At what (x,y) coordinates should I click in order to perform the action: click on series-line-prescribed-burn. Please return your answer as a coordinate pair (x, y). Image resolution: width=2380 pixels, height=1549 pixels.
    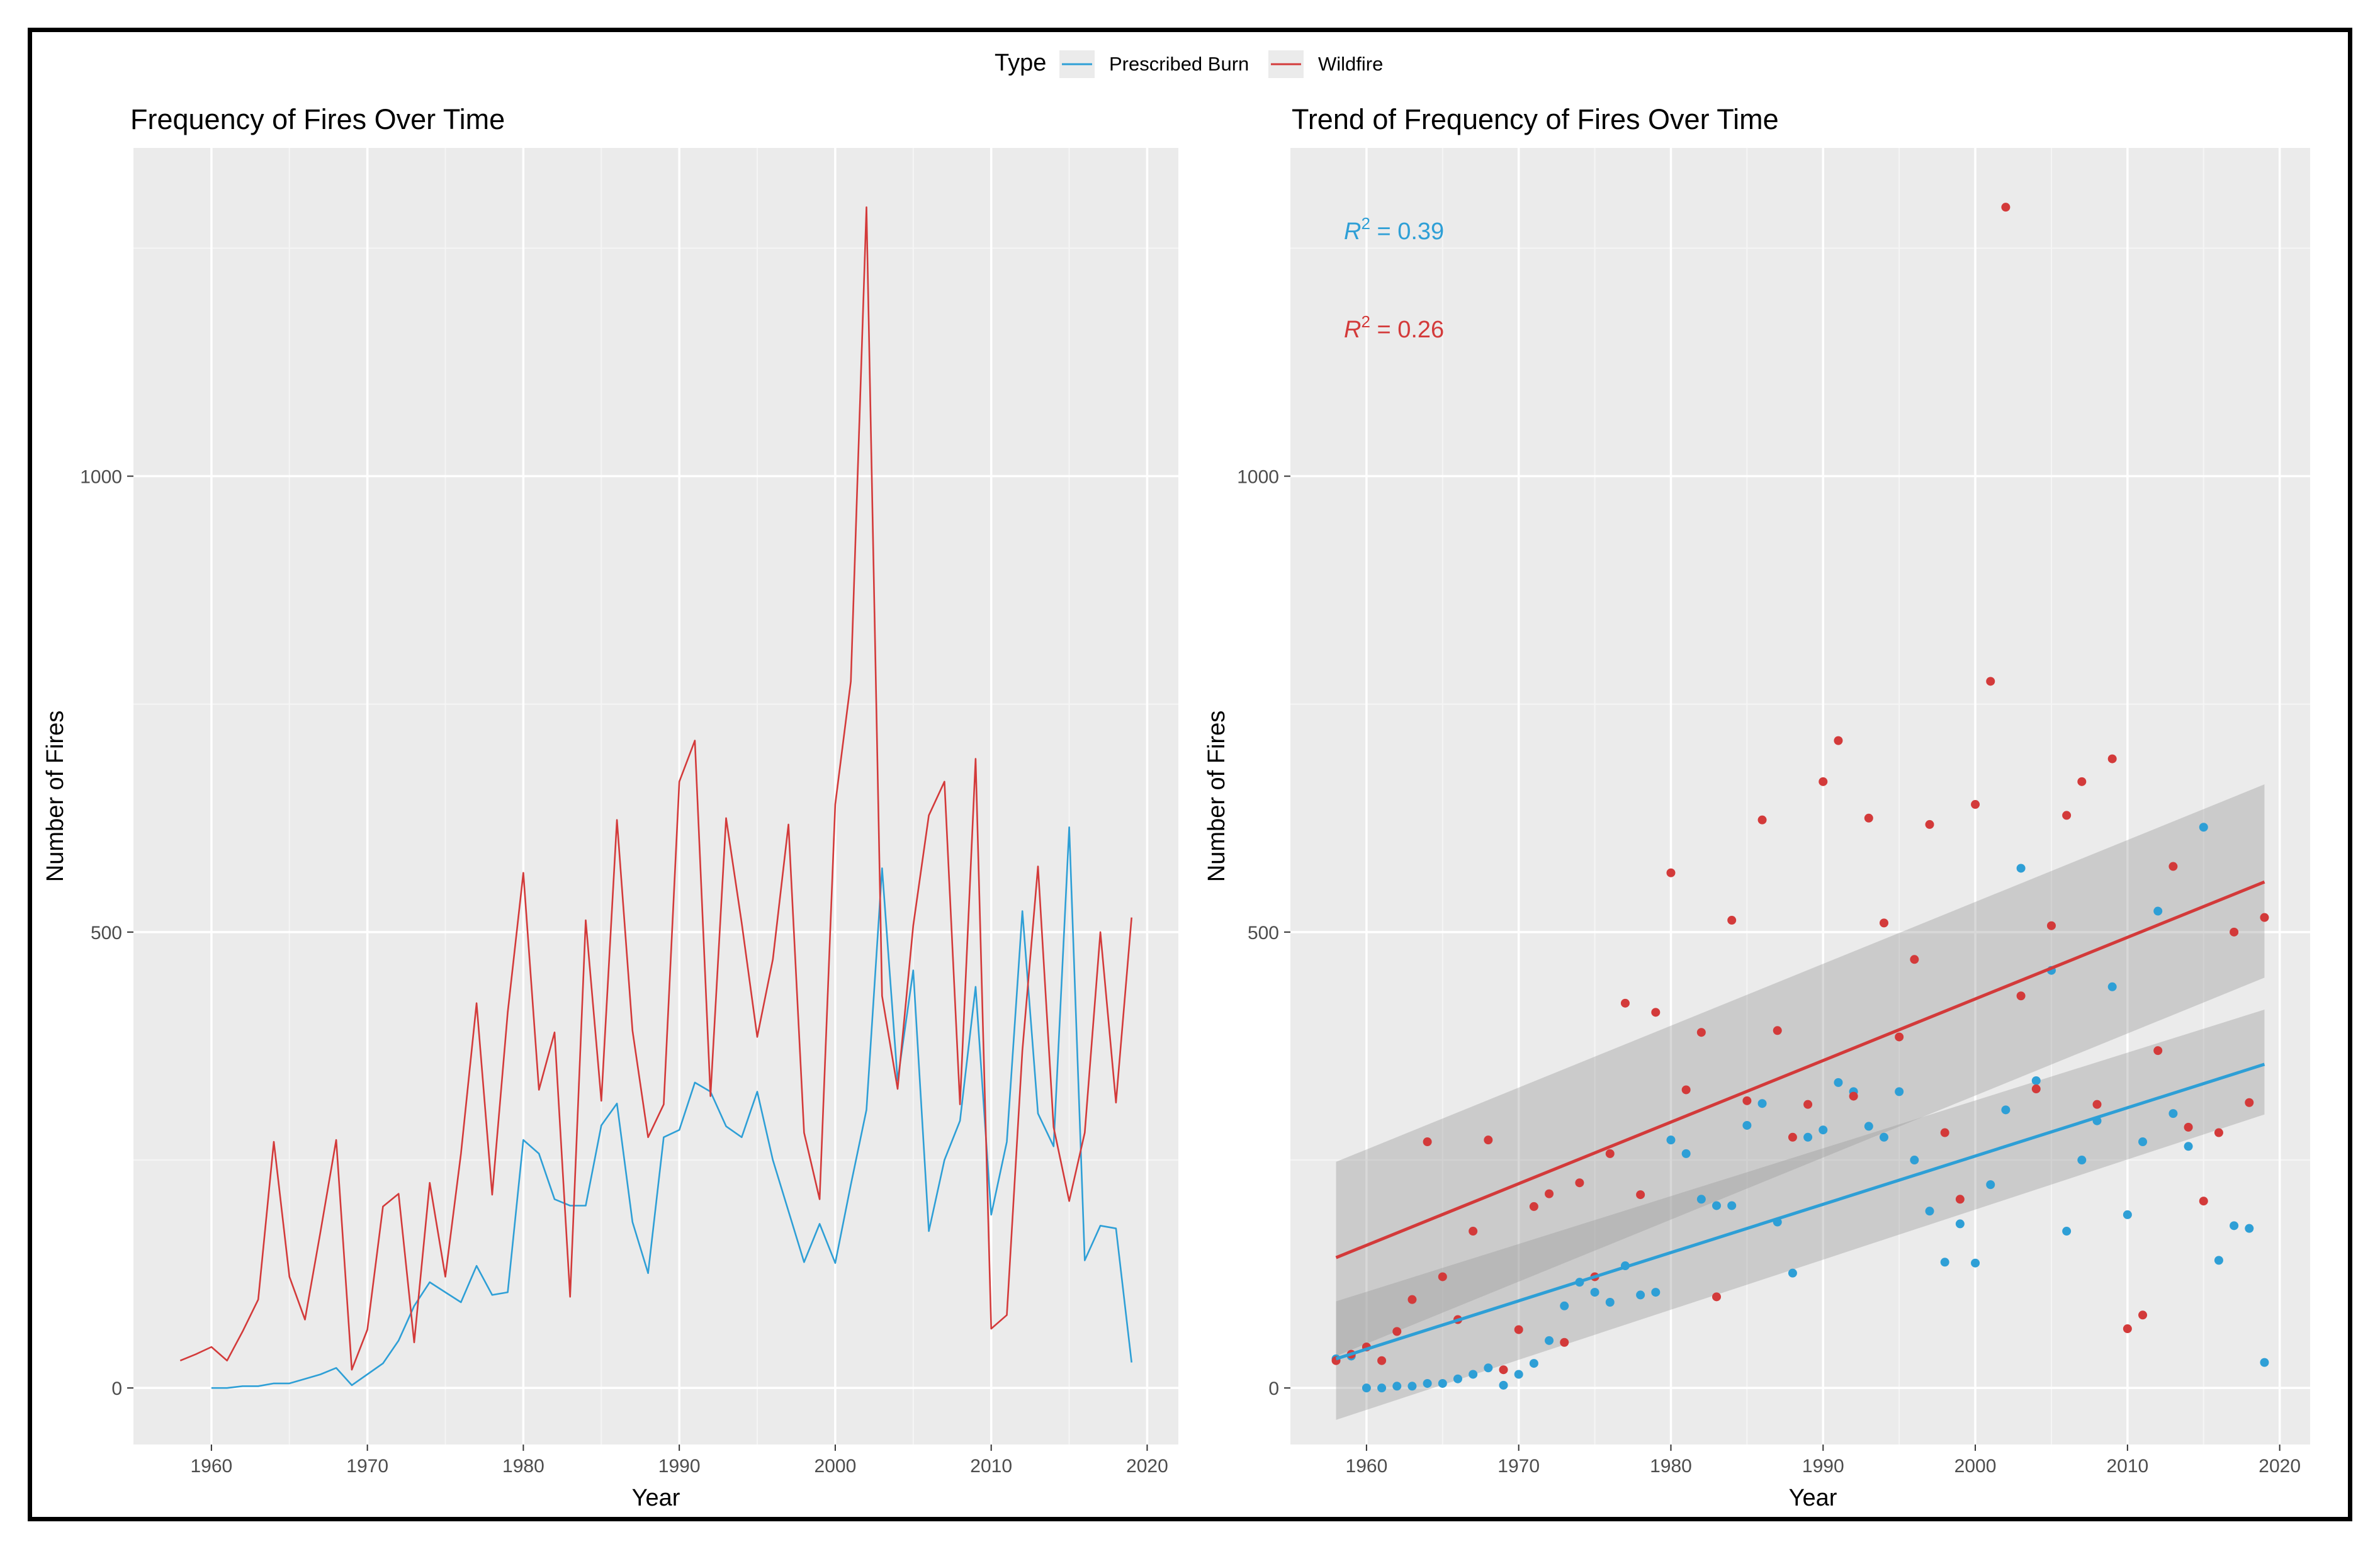
    Looking at the image, I should click on (671, 1107).